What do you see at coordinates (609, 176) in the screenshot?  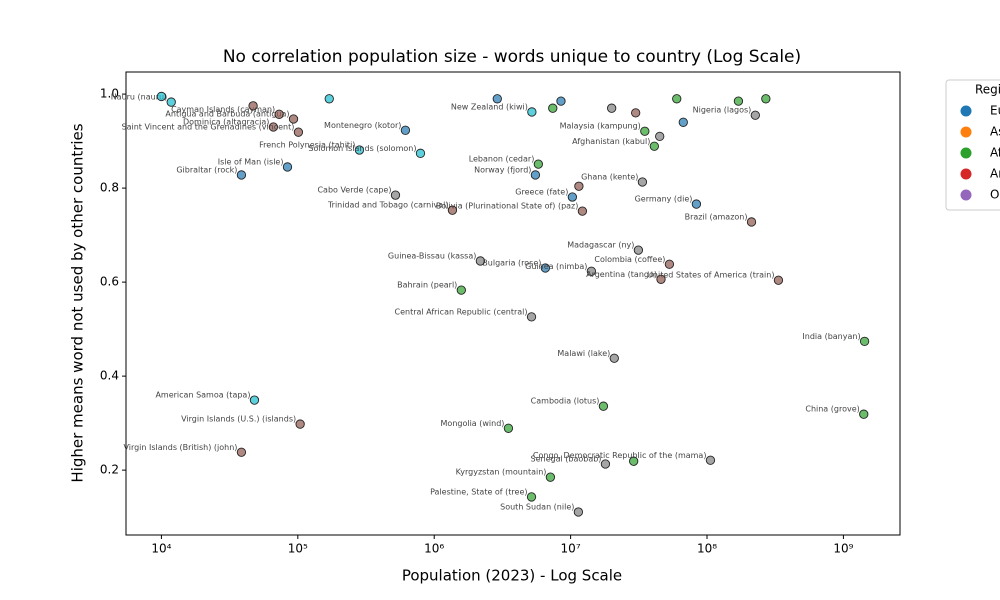 I see `point-label: Ghana (kente)` at bounding box center [609, 176].